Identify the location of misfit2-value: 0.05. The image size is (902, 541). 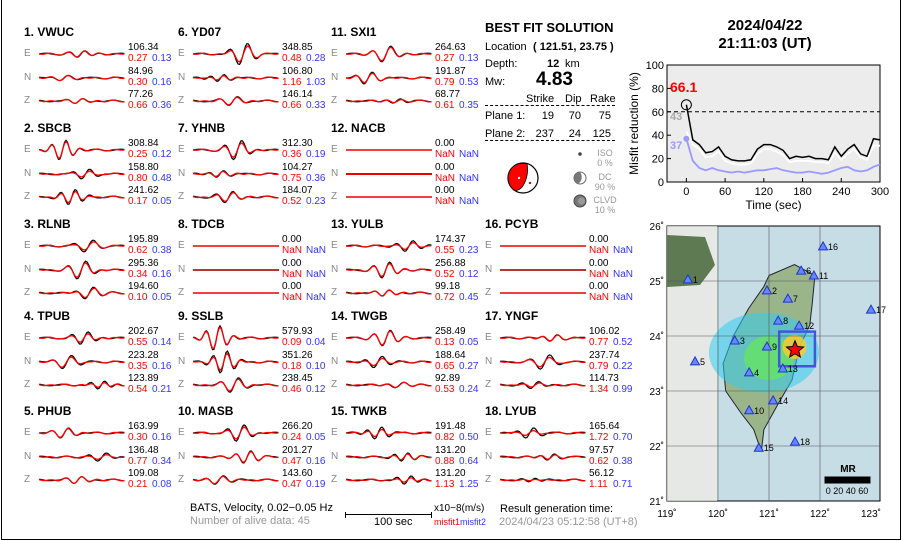
(162, 201).